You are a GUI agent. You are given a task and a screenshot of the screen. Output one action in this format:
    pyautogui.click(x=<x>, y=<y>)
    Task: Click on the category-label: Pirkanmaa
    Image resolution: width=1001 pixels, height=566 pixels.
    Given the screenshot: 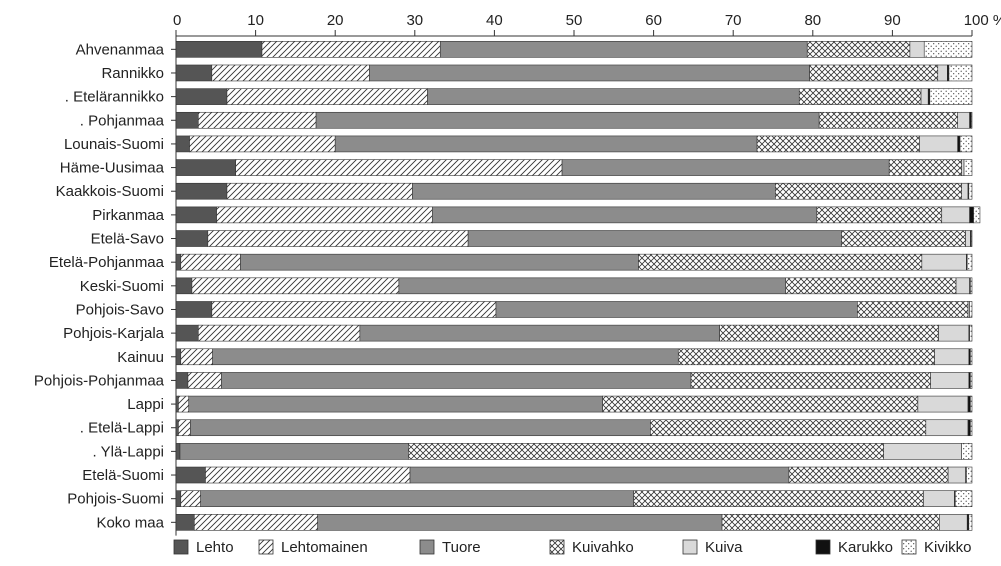 What is the action you would take?
    pyautogui.click(x=128, y=215)
    